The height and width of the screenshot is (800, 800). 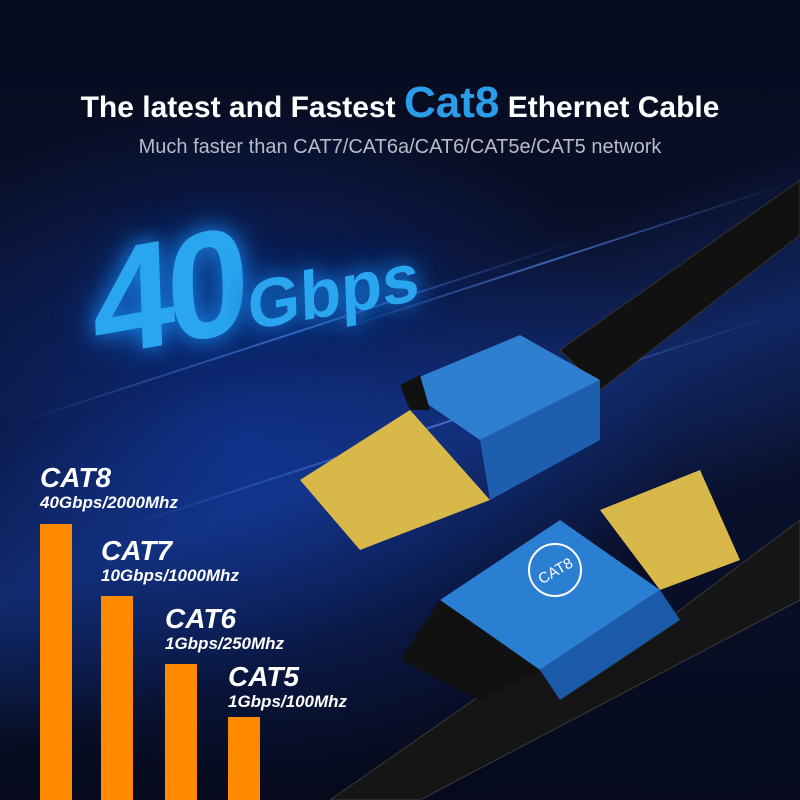 I want to click on bar-cat8, so click(x=56, y=662).